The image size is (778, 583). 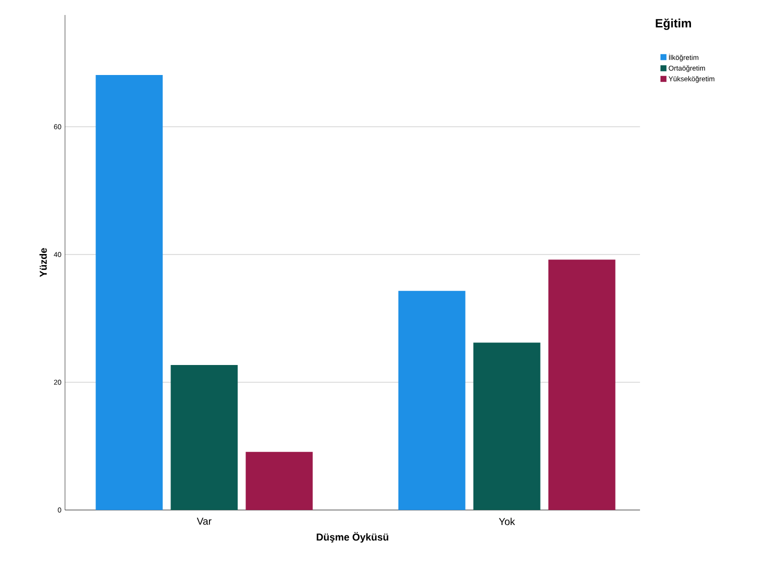 What do you see at coordinates (43, 263) in the screenshot?
I see `y-axis-title: Yüzde` at bounding box center [43, 263].